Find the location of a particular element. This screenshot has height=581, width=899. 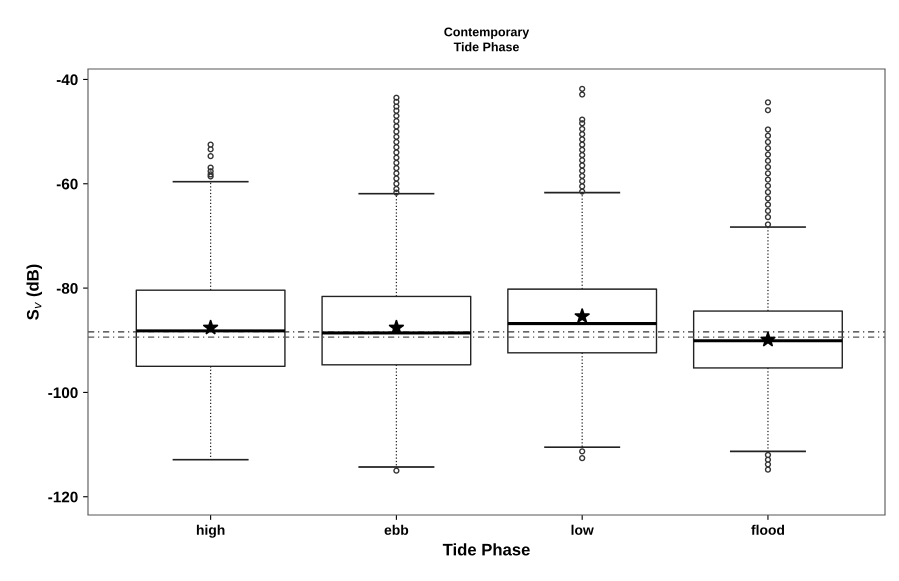

y-axis-title: S$_{v}$ (dB) is located at coordinates (34, 292).